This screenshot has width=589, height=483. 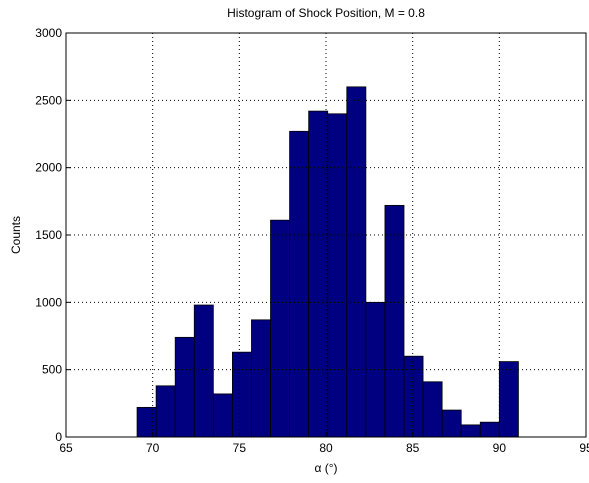 What do you see at coordinates (240, 448) in the screenshot?
I see `x-tick-label: 75` at bounding box center [240, 448].